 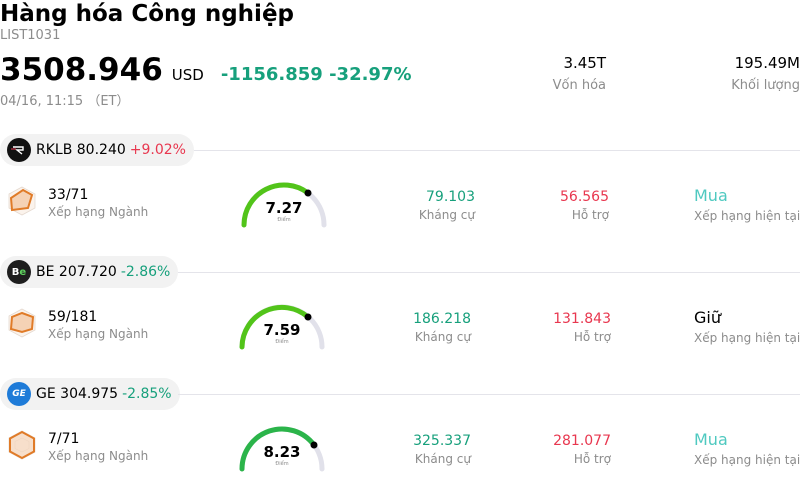 I want to click on stock-pill: RKLB 80.240 +9.02%, so click(x=97, y=150).